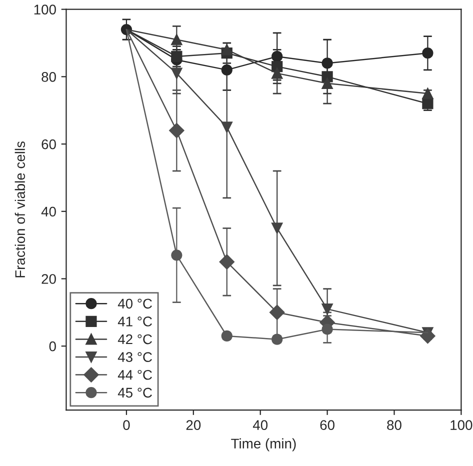 Image resolution: width=473 pixels, height=466 pixels. What do you see at coordinates (49, 144) in the screenshot?
I see `y-tick-label: 60` at bounding box center [49, 144].